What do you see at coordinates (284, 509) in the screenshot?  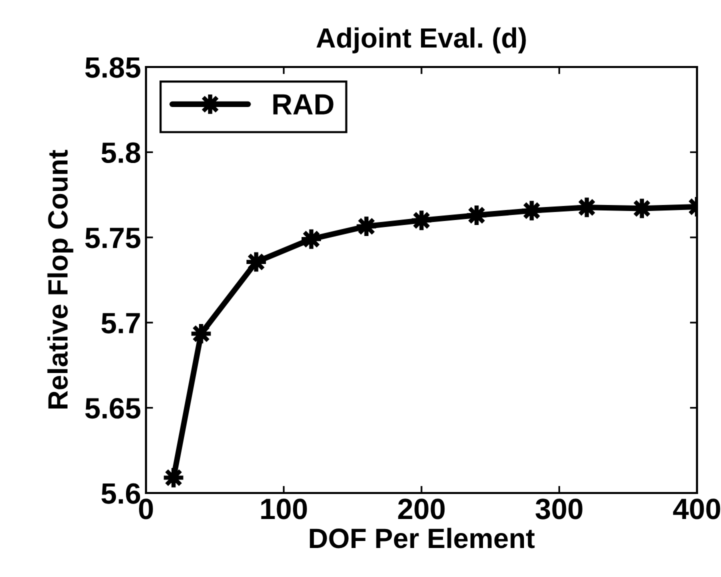 I see `x-tick-label: 100` at bounding box center [284, 509].